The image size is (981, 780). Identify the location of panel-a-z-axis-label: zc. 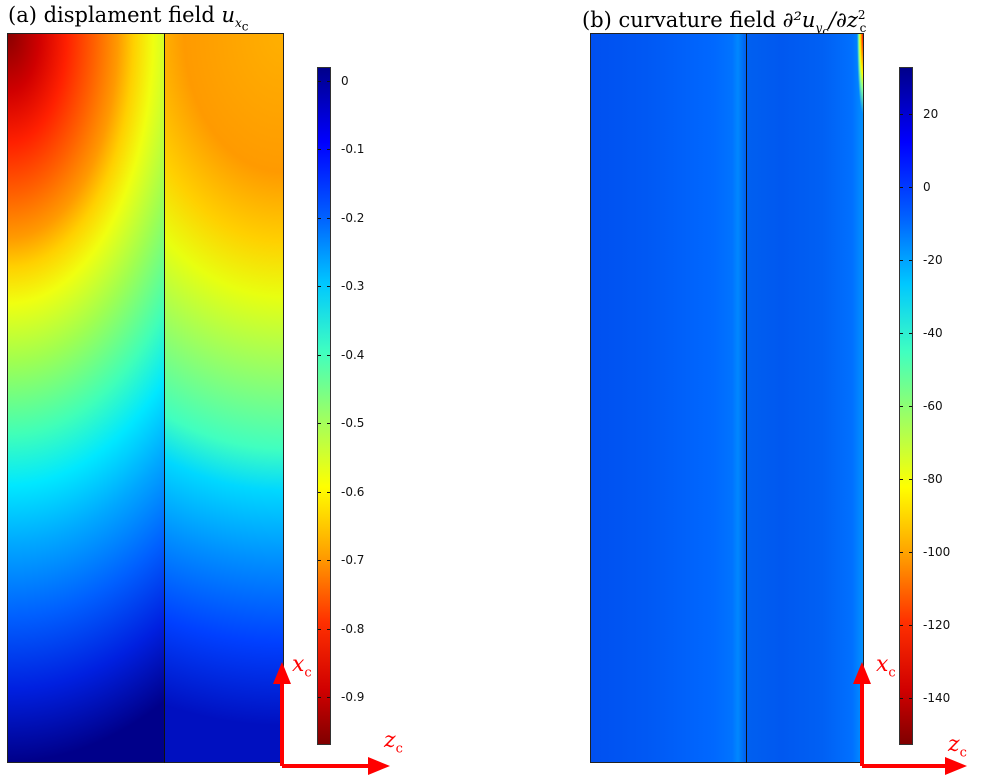
(393, 742).